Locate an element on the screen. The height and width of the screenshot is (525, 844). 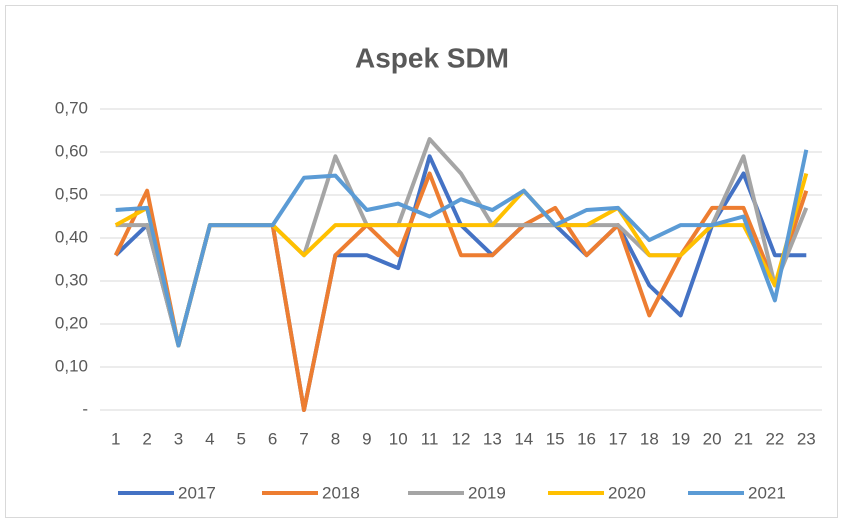
x-tick-label: 2 is located at coordinates (146, 438).